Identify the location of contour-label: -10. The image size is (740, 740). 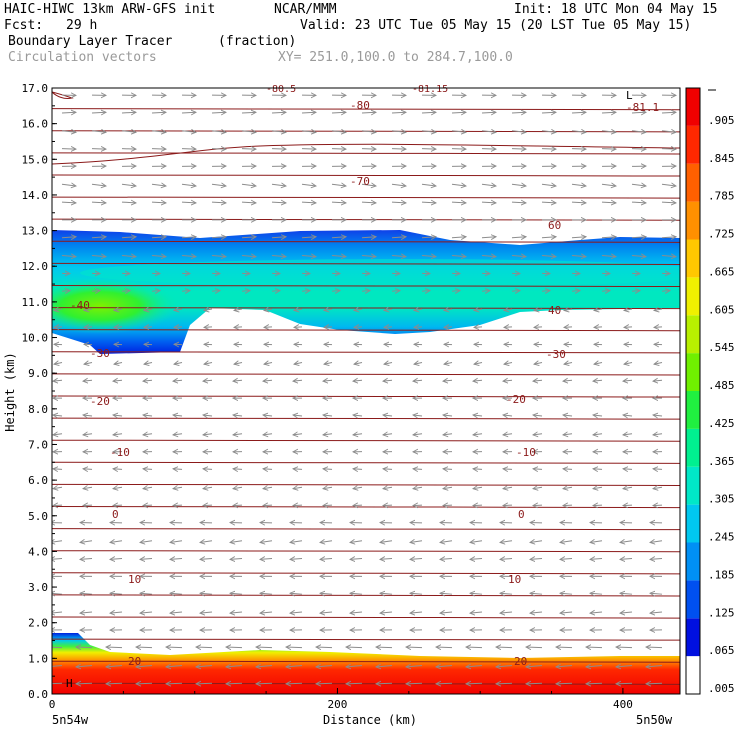
(526, 452).